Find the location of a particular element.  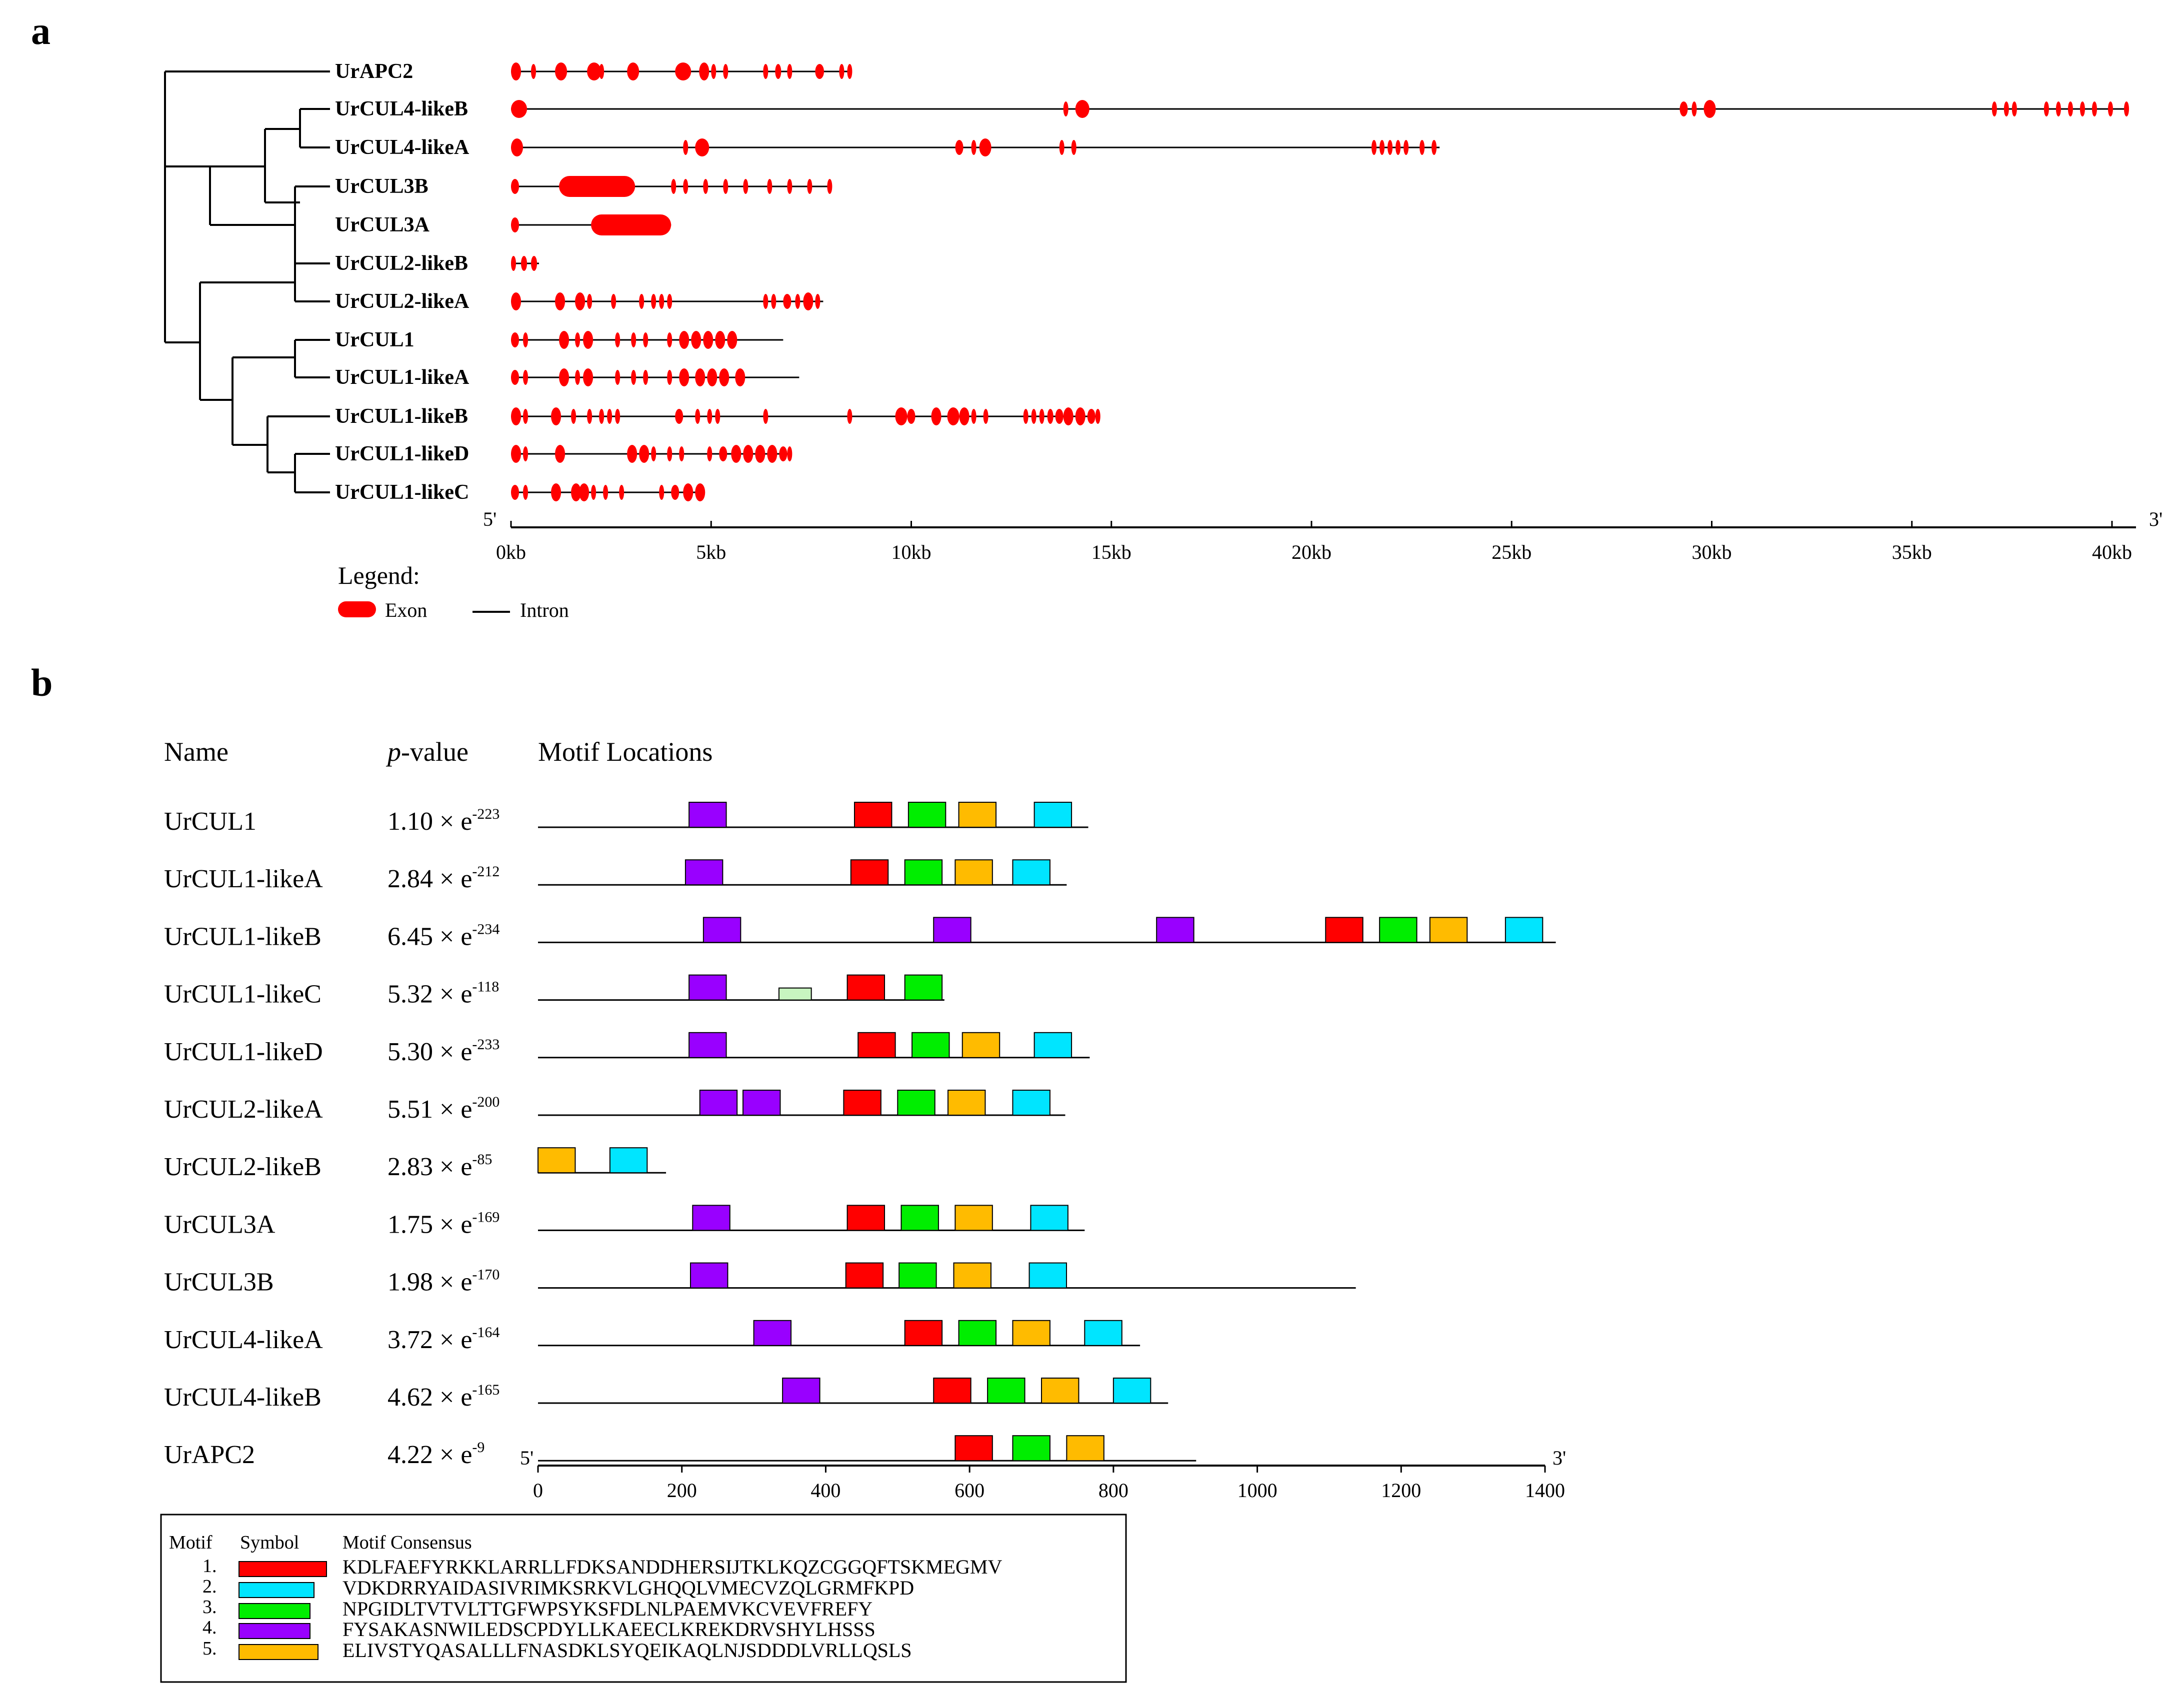

motif-legend-box is located at coordinates (643, 1598).